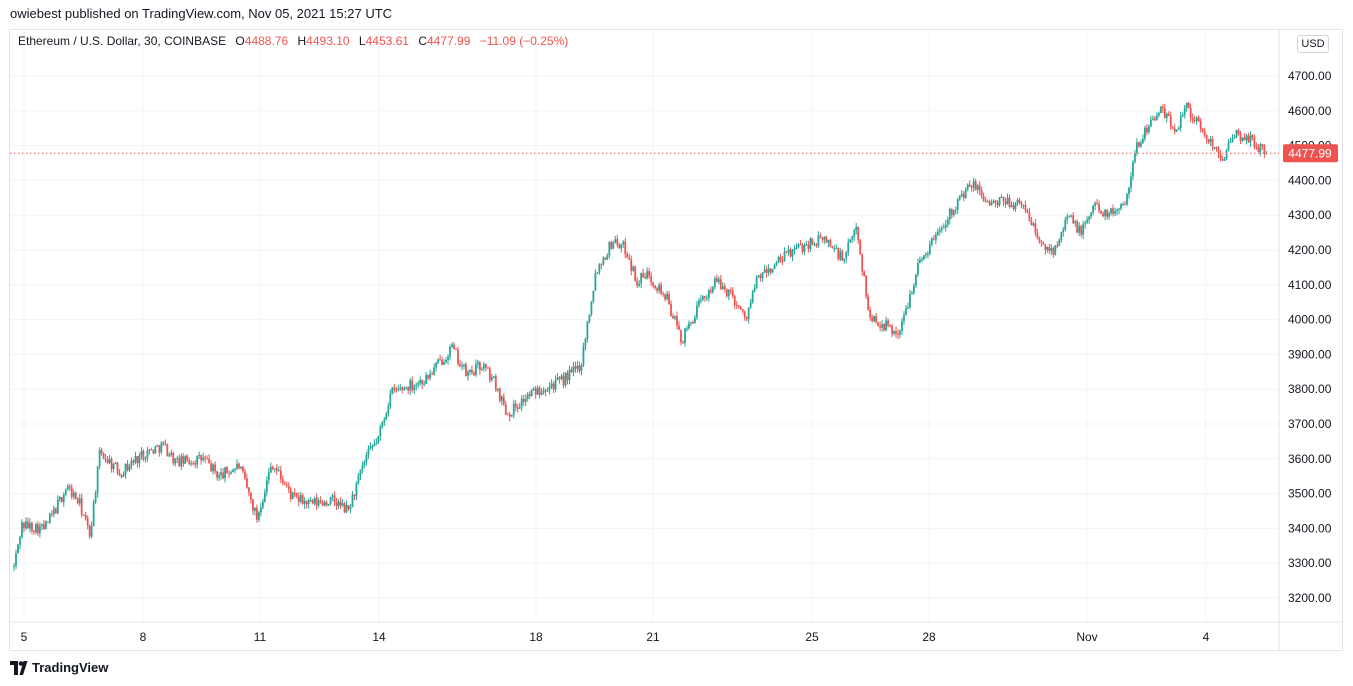 The image size is (1353, 686). Describe the element at coordinates (122, 41) in the screenshot. I see `symbol-label: Ethereum / U.S. Dollar, 30, COINBASE` at that location.